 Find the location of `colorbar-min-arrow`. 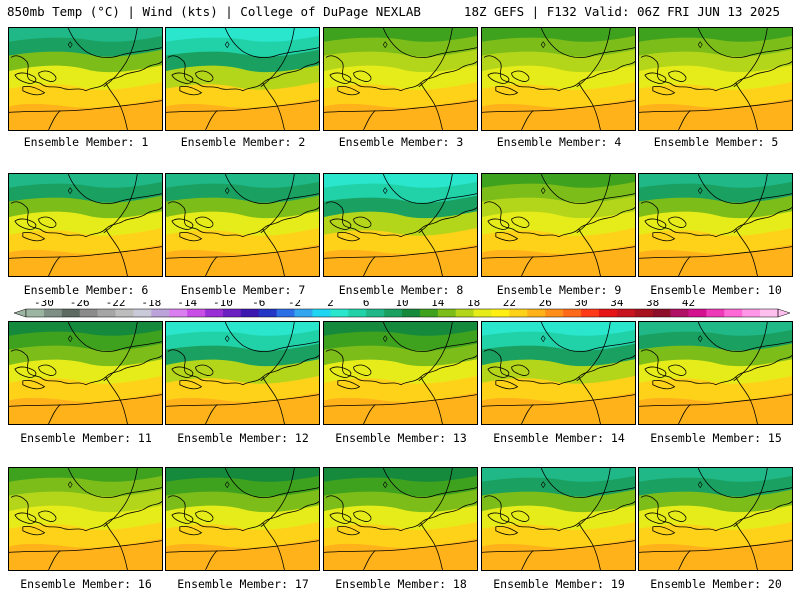

colorbar-min-arrow is located at coordinates (20, 313).